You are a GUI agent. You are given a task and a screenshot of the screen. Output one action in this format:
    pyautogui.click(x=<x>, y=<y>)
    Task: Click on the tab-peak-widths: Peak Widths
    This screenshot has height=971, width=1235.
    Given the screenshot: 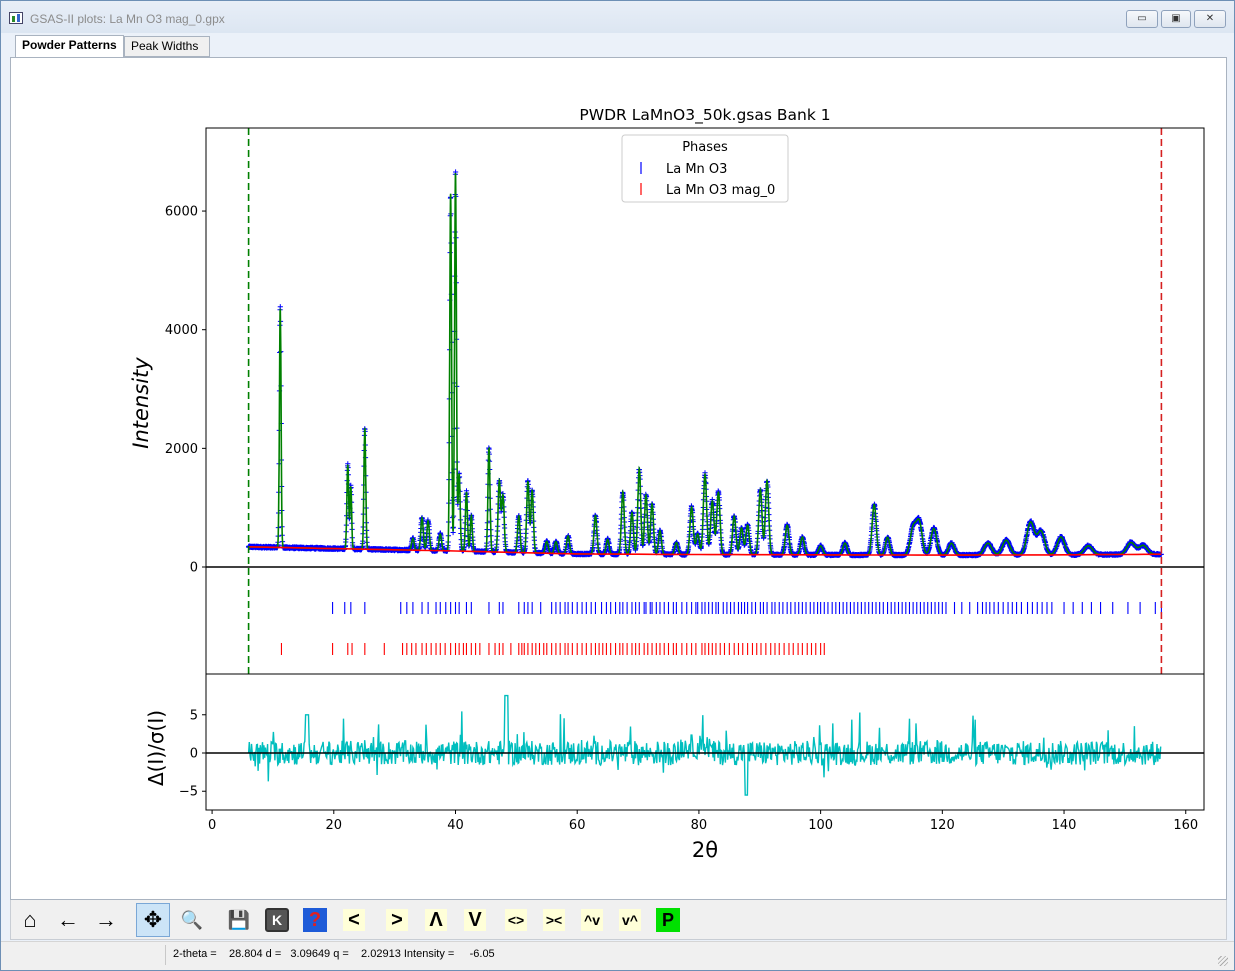 What is the action you would take?
    pyautogui.click(x=167, y=46)
    